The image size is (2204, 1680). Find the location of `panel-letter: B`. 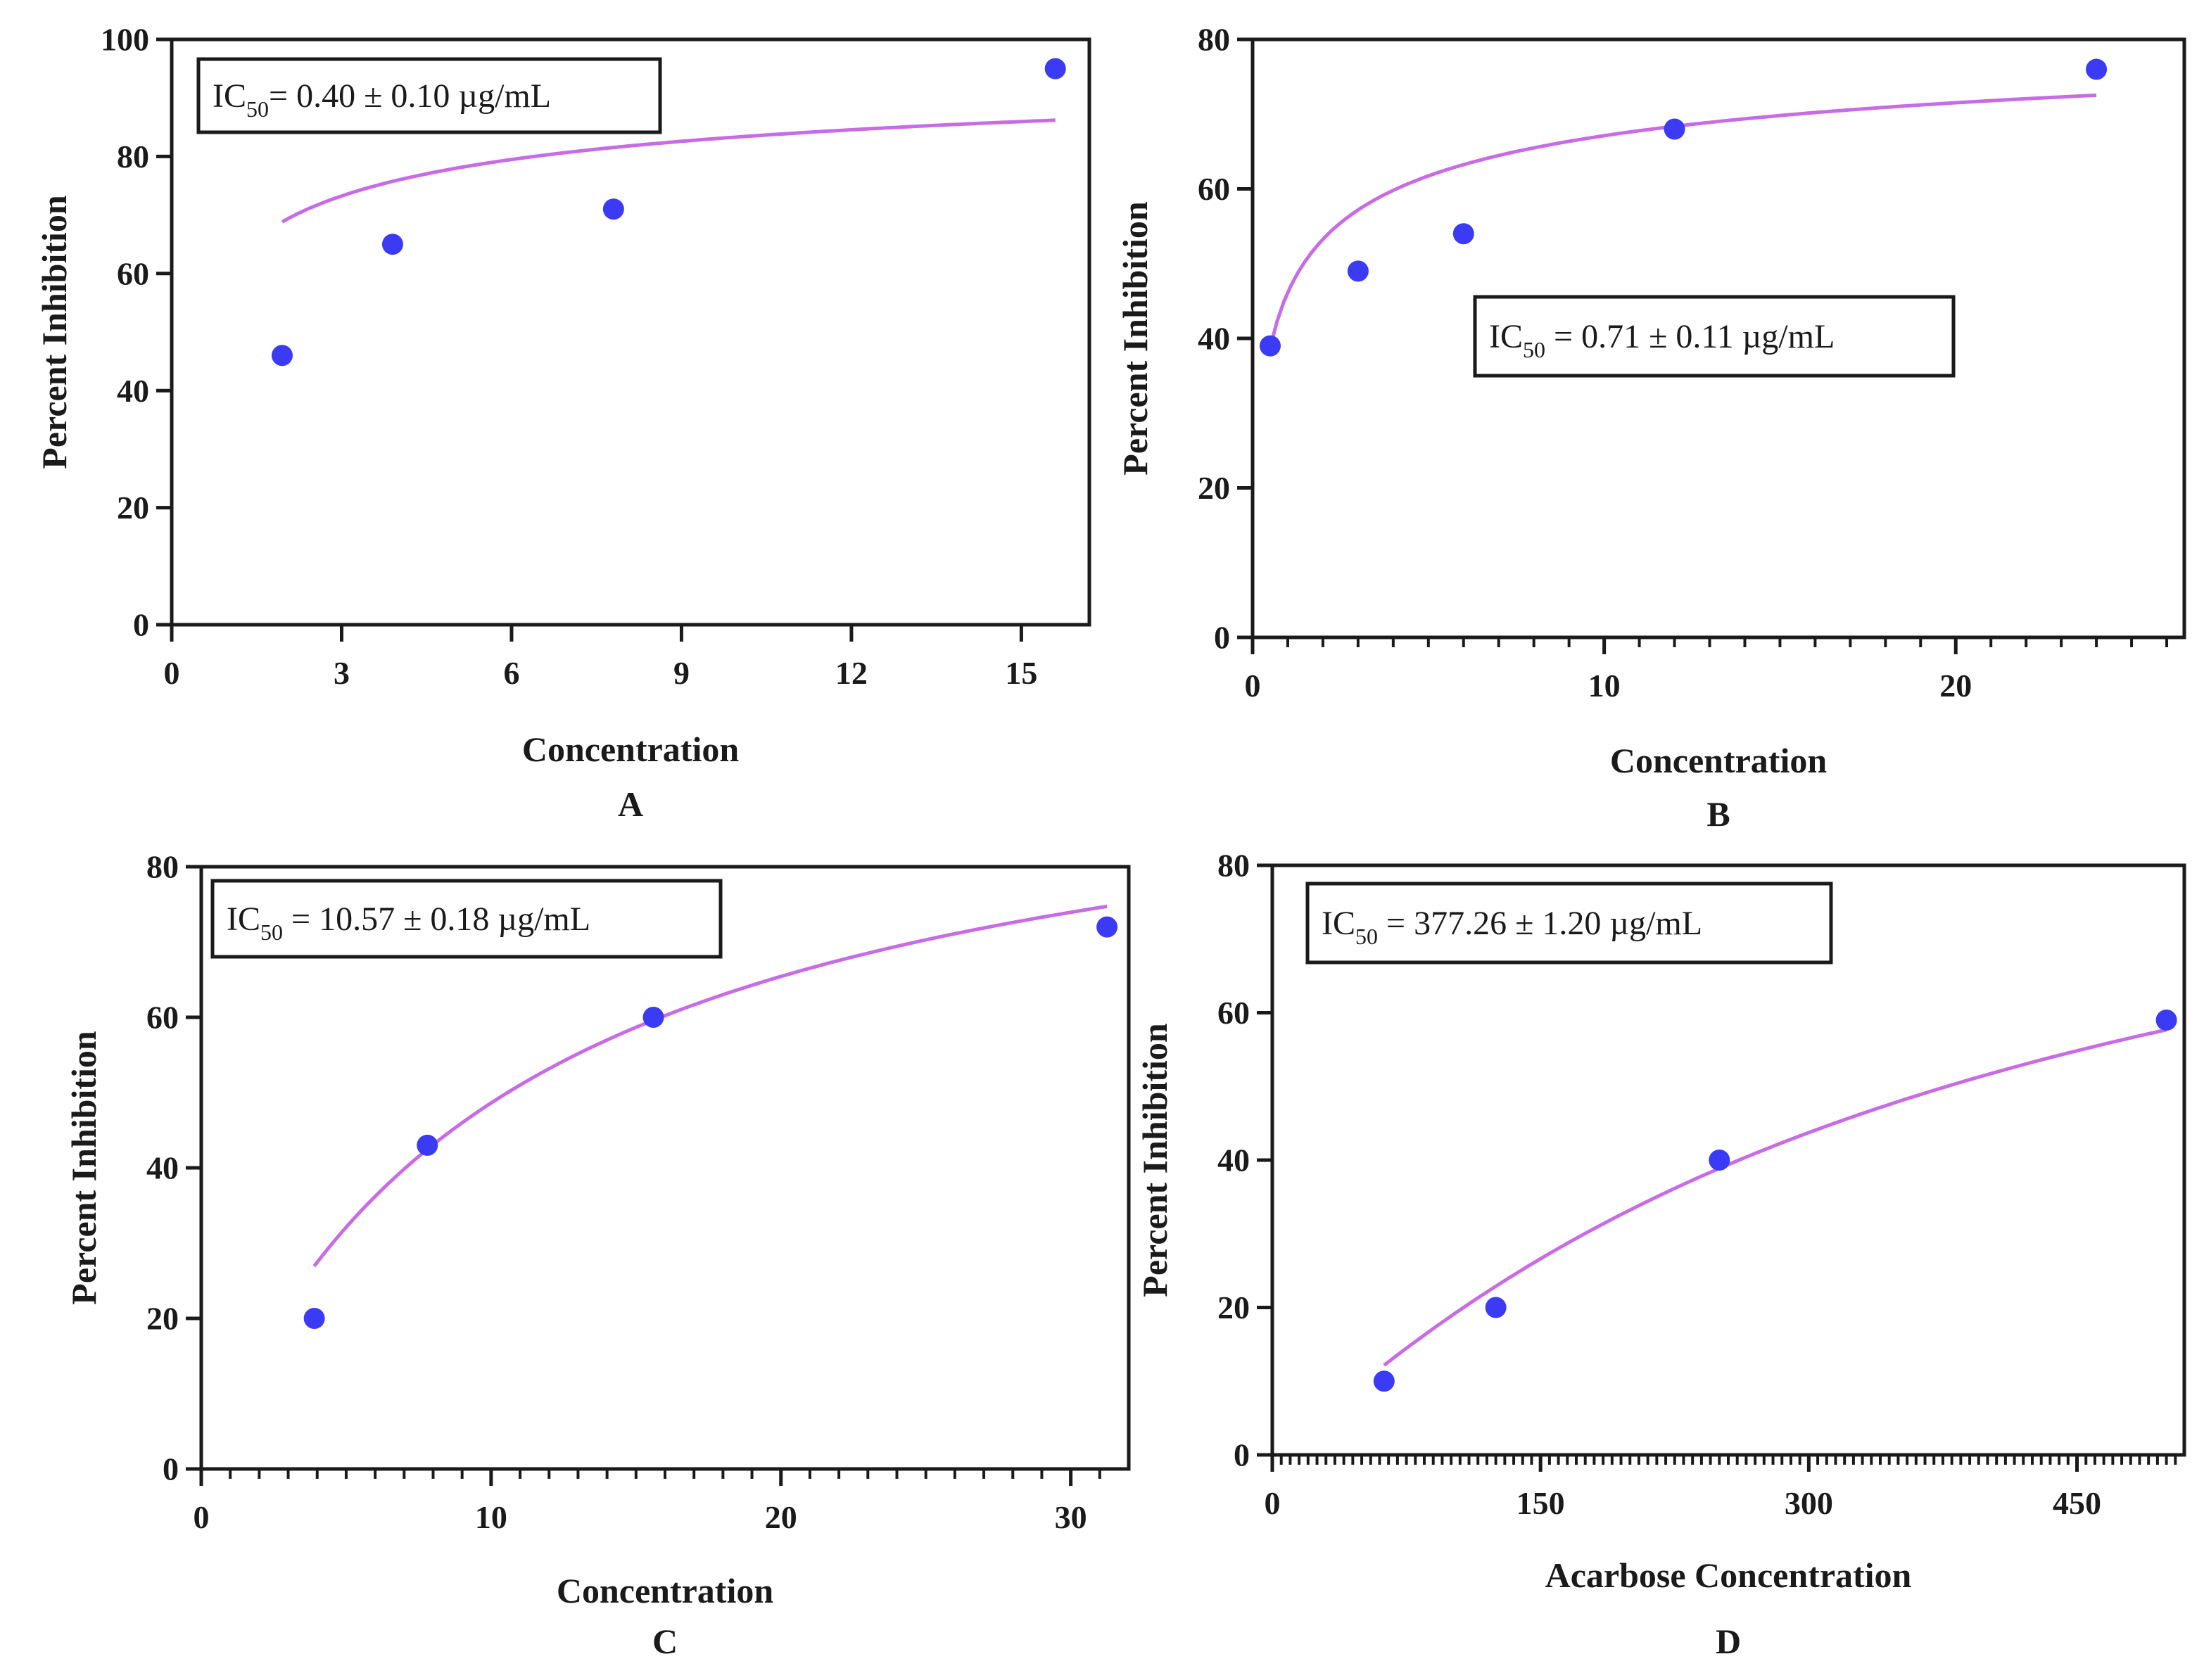

panel-letter: B is located at coordinates (1718, 814).